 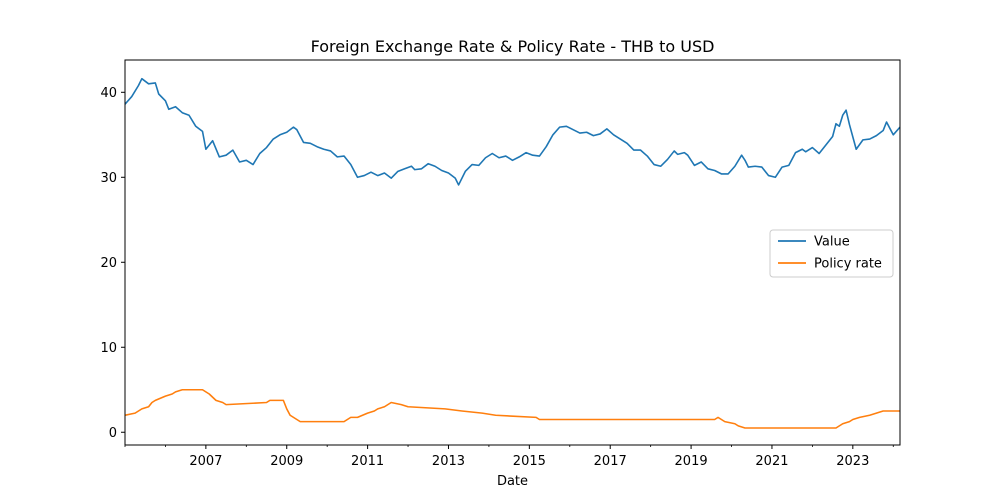 What do you see at coordinates (848, 264) in the screenshot?
I see `legend-label-1: Policy rate` at bounding box center [848, 264].